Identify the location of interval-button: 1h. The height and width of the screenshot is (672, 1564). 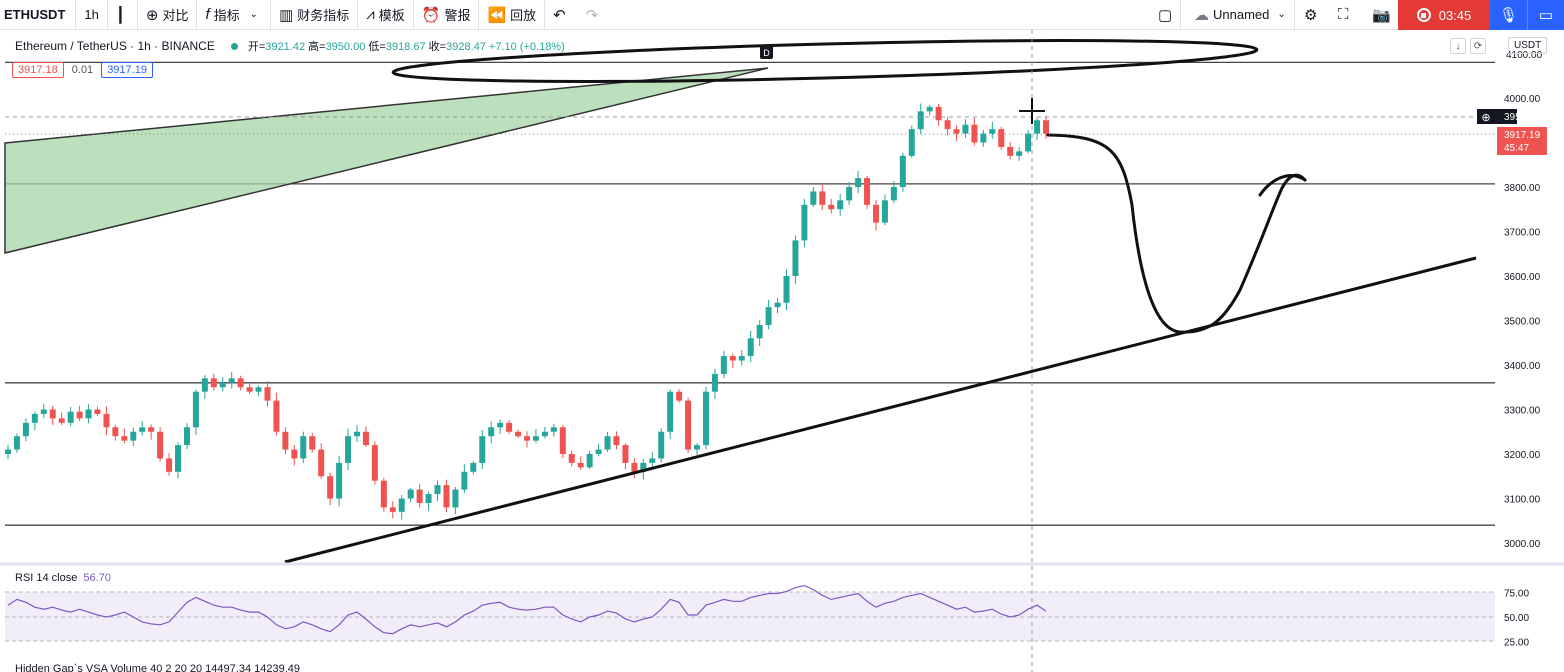
(91, 14).